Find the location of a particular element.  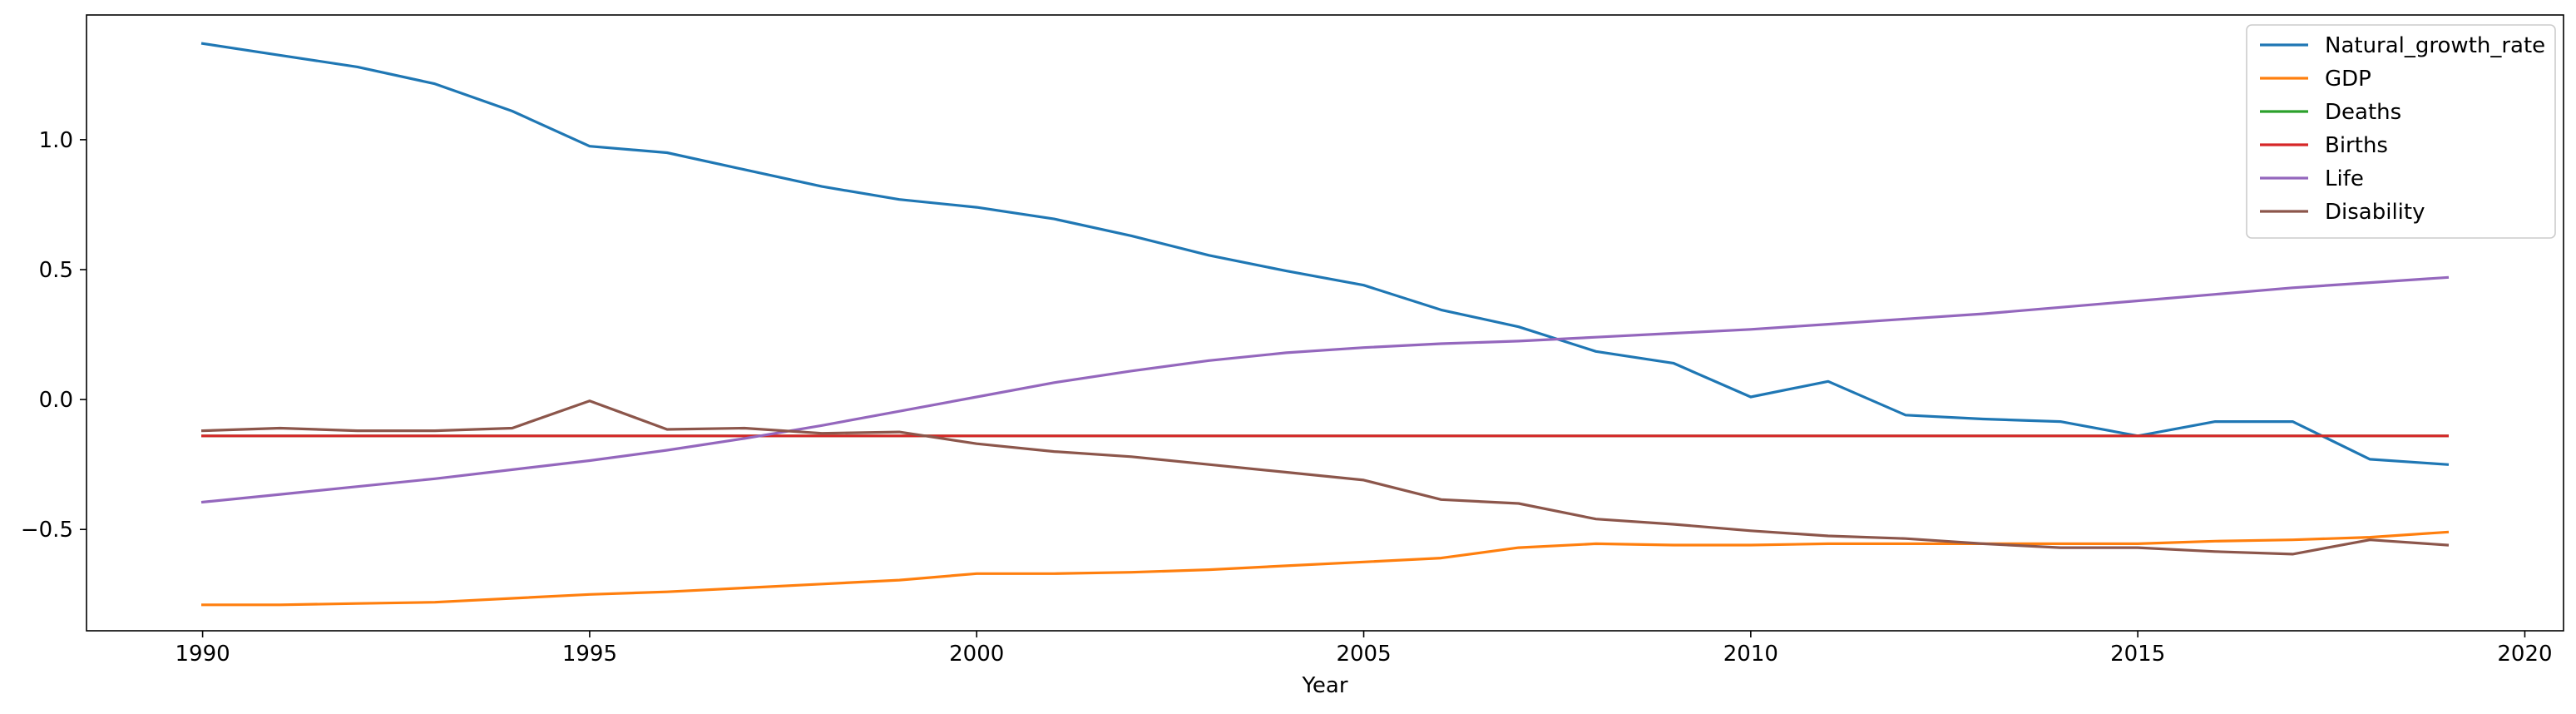

x-tick-label: 2005 is located at coordinates (1363, 654).